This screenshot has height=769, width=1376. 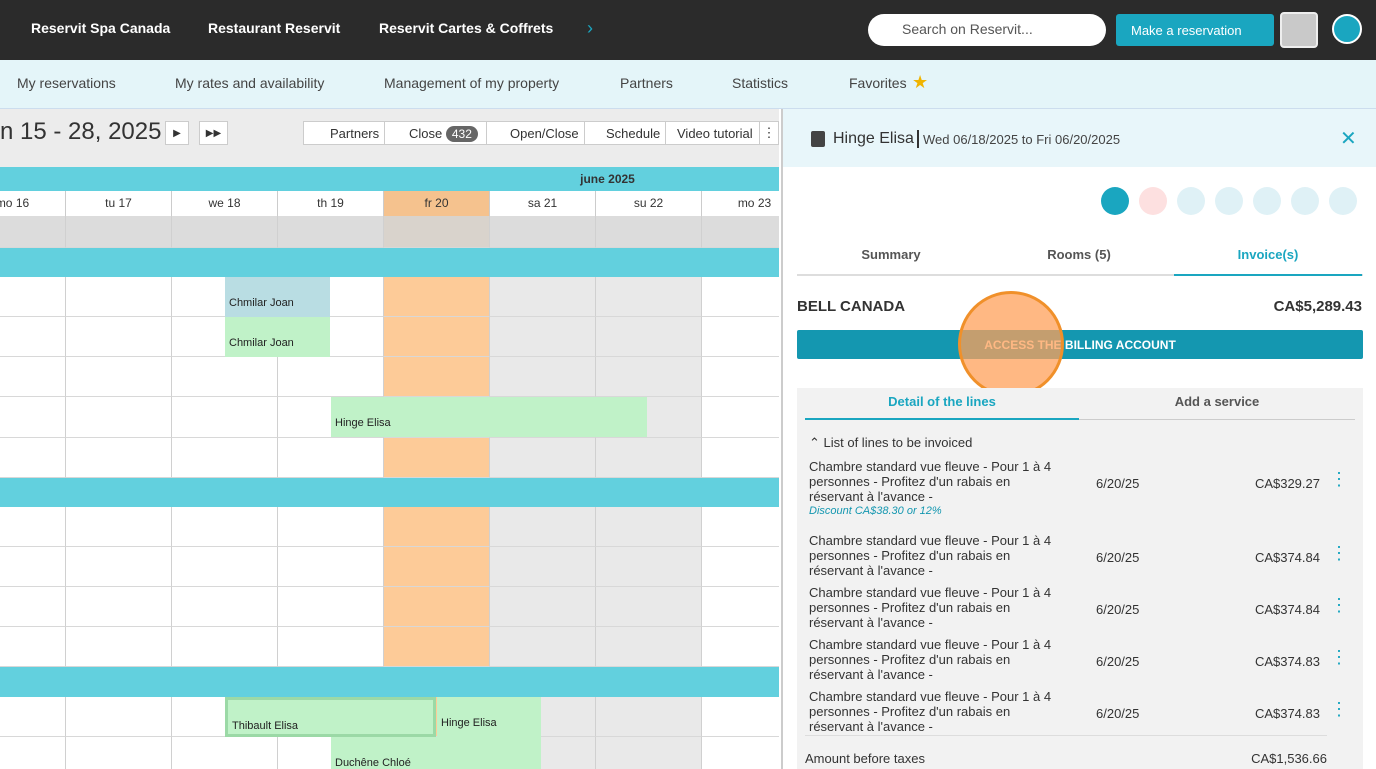 What do you see at coordinates (1080, 344) in the screenshot?
I see `billing-button: ACCESS THE BILLING ACCOUNT` at bounding box center [1080, 344].